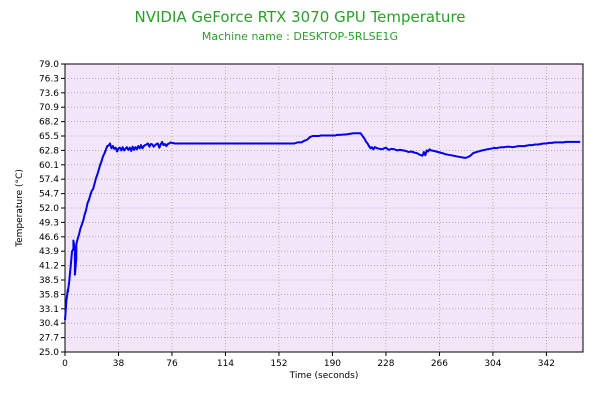 Image resolution: width=600 pixels, height=400 pixels. Describe the element at coordinates (49, 209) in the screenshot. I see `y-tick-label: 52.0` at that location.